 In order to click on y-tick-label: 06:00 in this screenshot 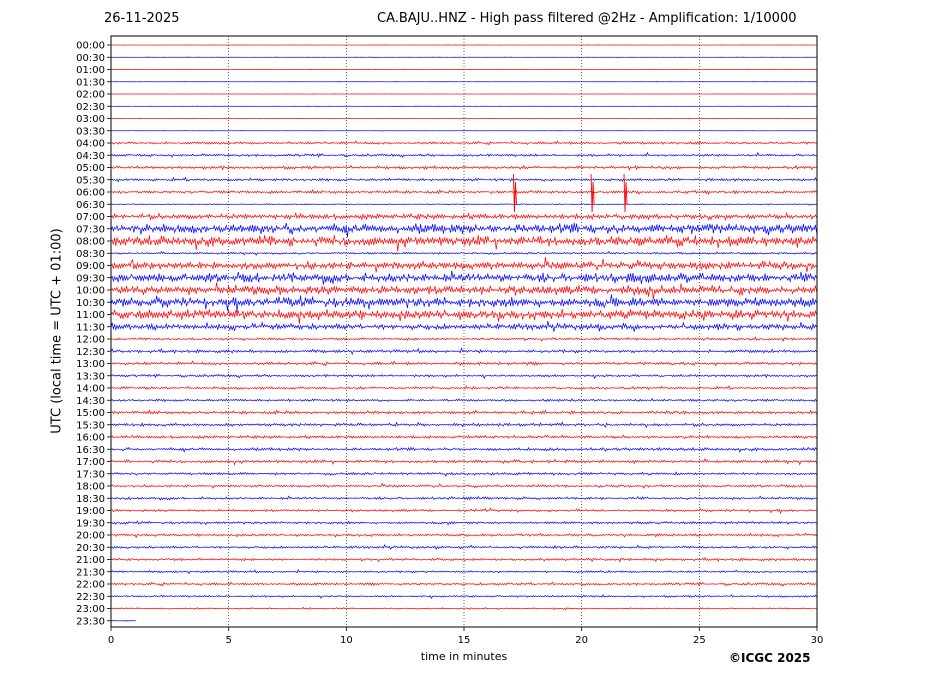, I will do `click(90, 193)`.